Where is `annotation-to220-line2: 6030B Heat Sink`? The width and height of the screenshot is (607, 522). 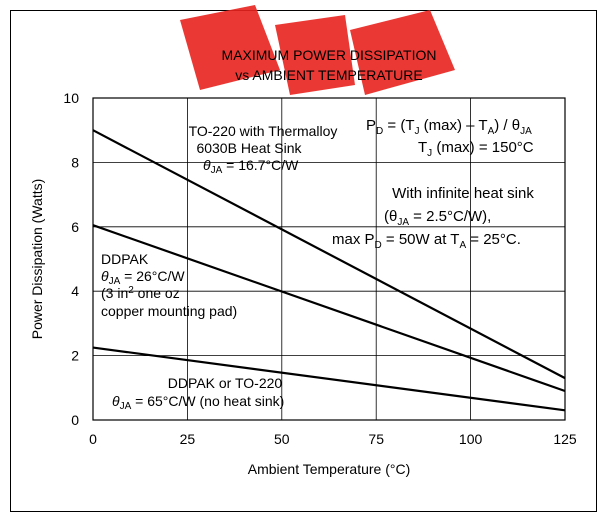
annotation-to220-line2: 6030B Heat Sink is located at coordinates (249, 148).